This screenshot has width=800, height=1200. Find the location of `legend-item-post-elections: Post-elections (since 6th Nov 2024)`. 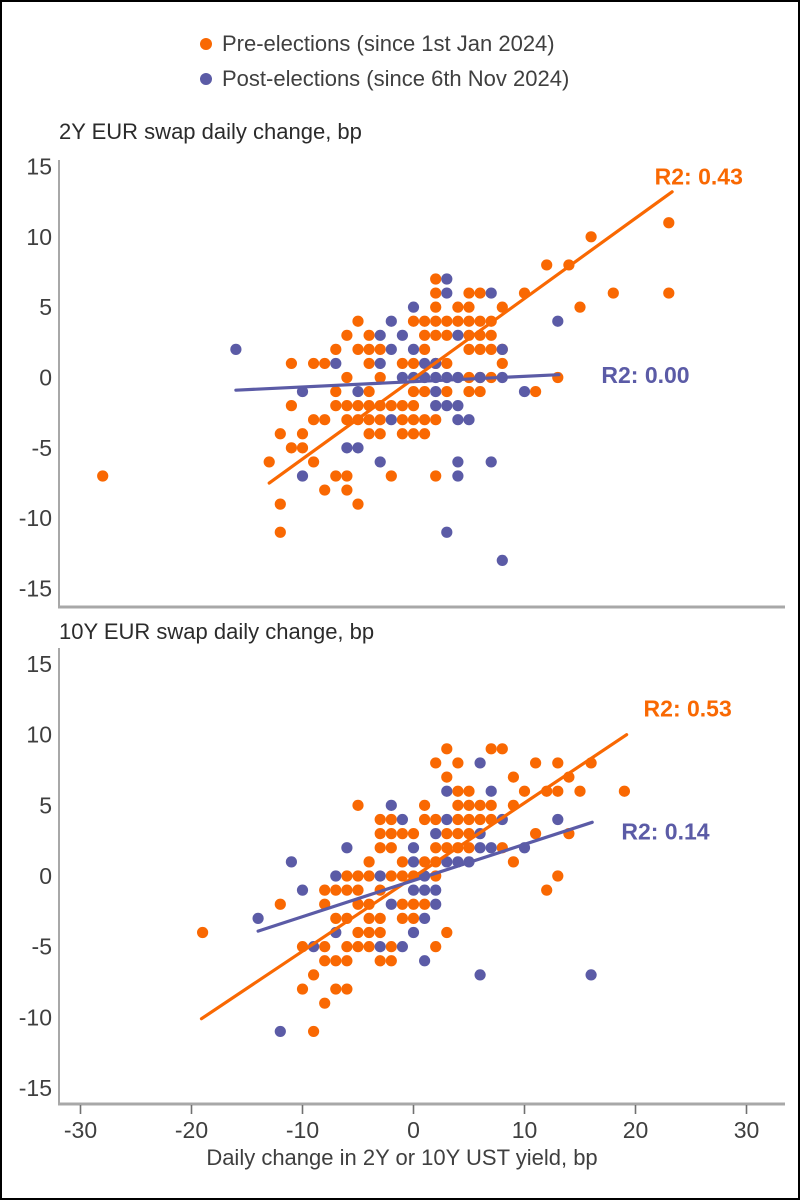

legend-item-post-elections: Post-elections (since 6th Nov 2024) is located at coordinates (384, 78).